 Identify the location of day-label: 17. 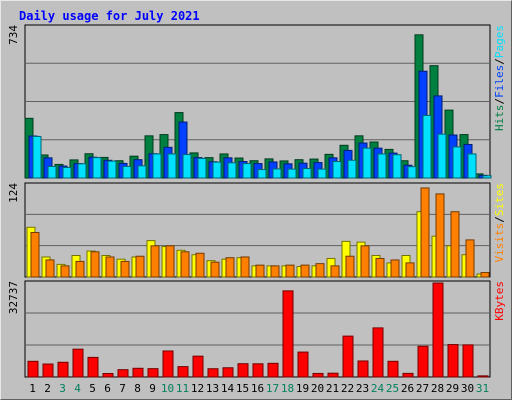
(272, 388).